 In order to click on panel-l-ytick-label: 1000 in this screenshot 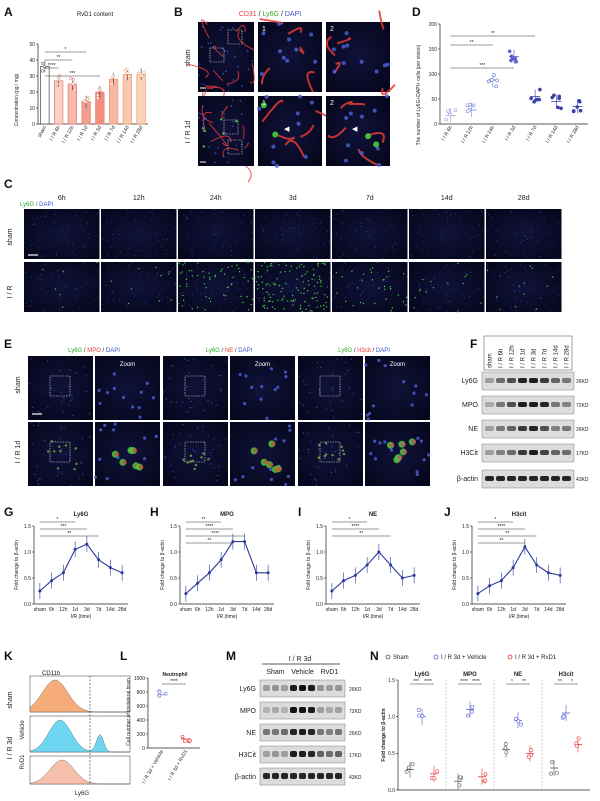, I will do `click(139, 679)`.